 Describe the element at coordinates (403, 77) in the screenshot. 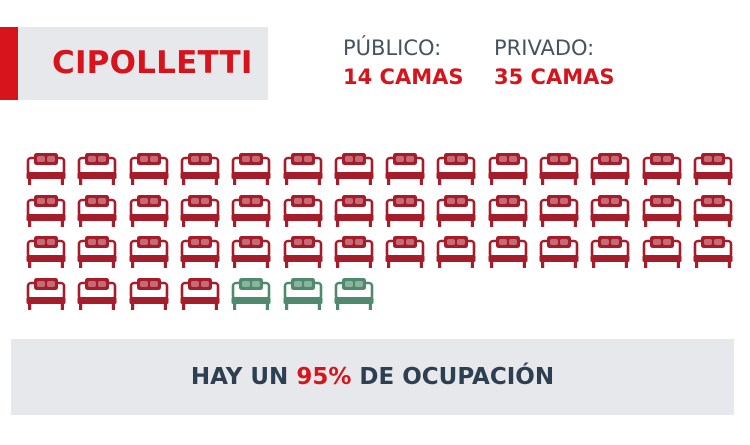

I see `public-value: 14 CAMAS` at that location.